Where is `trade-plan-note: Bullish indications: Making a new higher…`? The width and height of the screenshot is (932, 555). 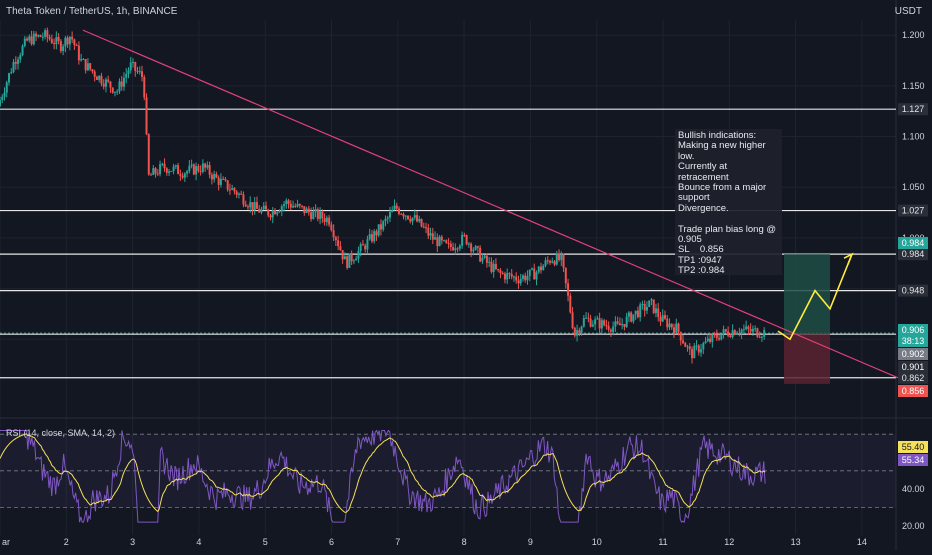 trade-plan-note: Bullish indications: Making a new higher… is located at coordinates (728, 202).